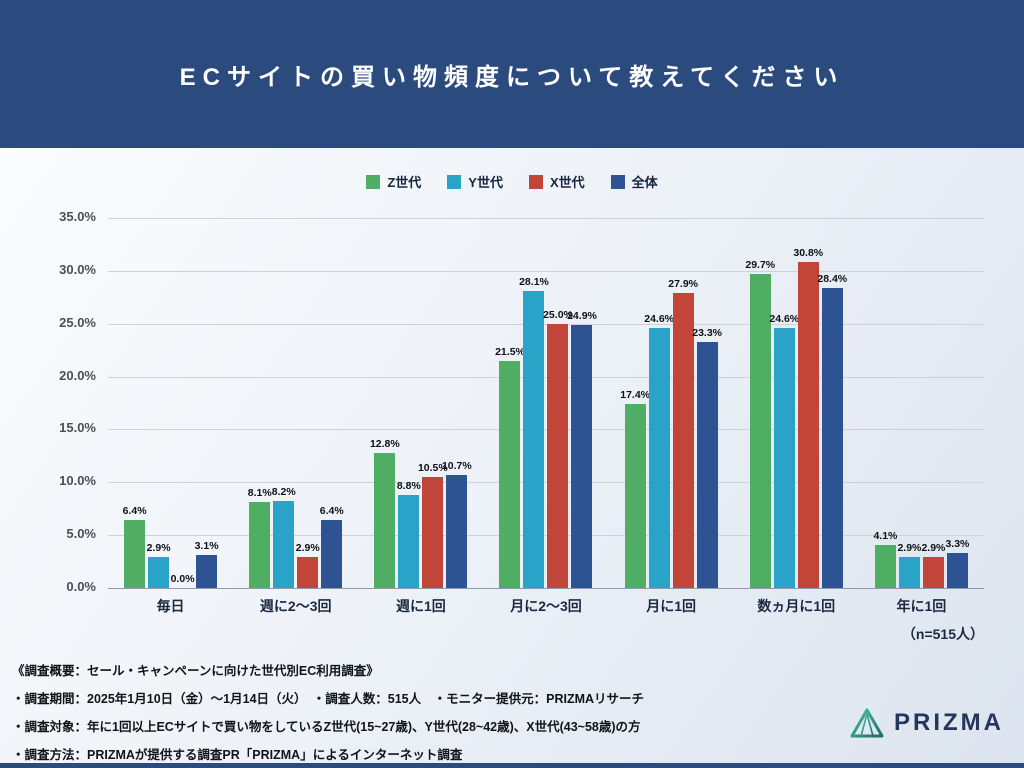 This screenshot has width=1024, height=768. I want to click on page-title: ECサイトの買い物頻度について教えてください, so click(512, 77).